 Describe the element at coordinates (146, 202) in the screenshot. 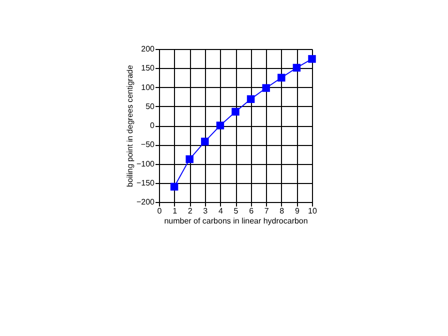

I see `y-tick-label: −200` at that location.